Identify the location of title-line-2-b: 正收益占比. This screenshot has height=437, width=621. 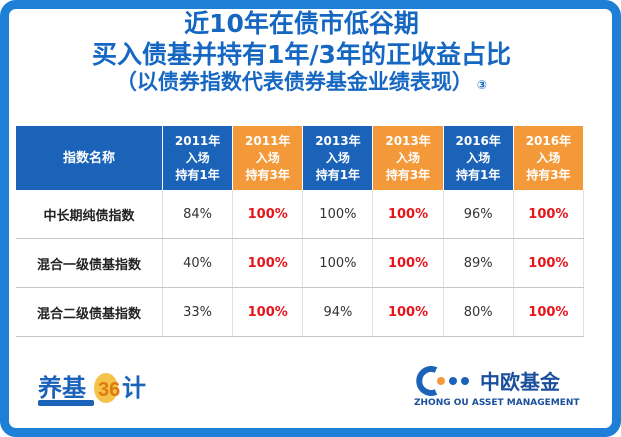
(448, 54).